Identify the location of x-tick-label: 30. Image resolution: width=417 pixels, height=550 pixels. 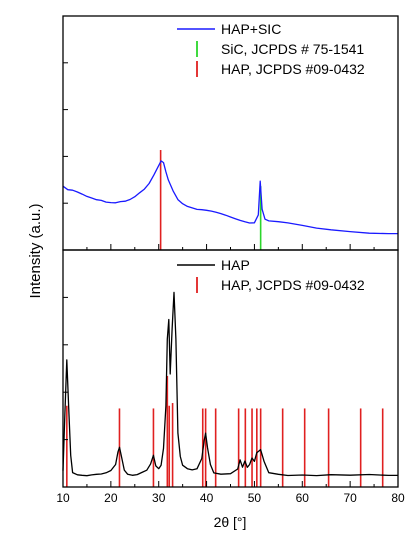
(159, 498).